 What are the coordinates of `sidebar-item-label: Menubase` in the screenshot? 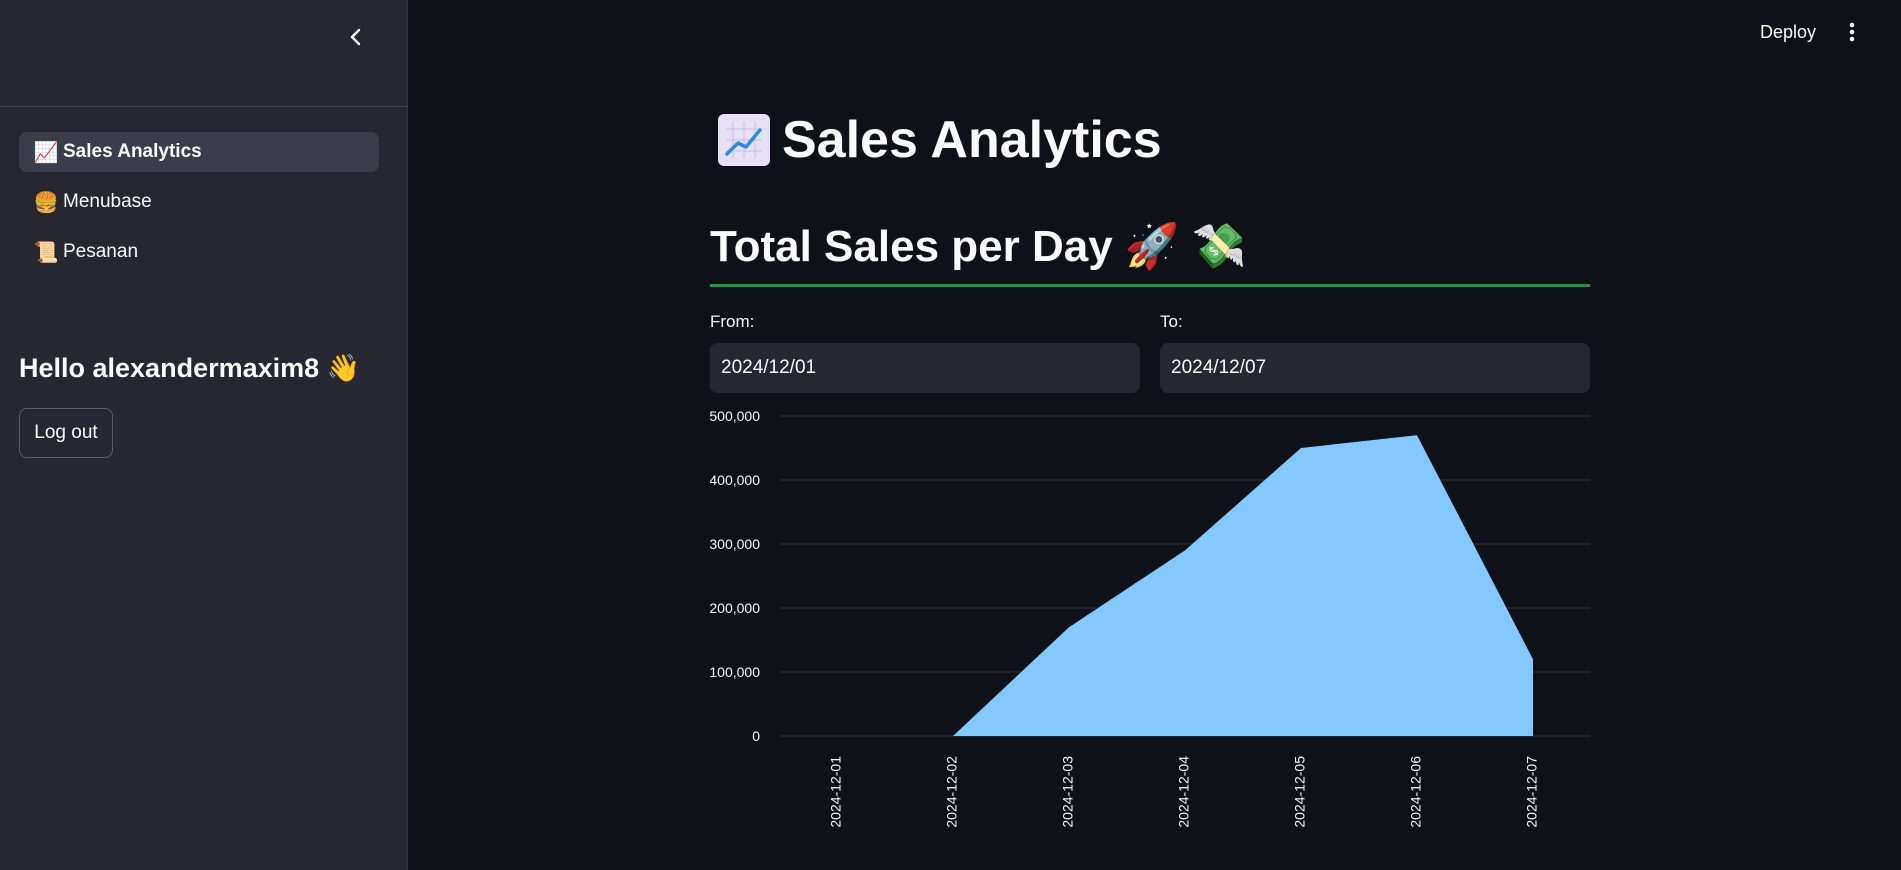 It's located at (107, 201).